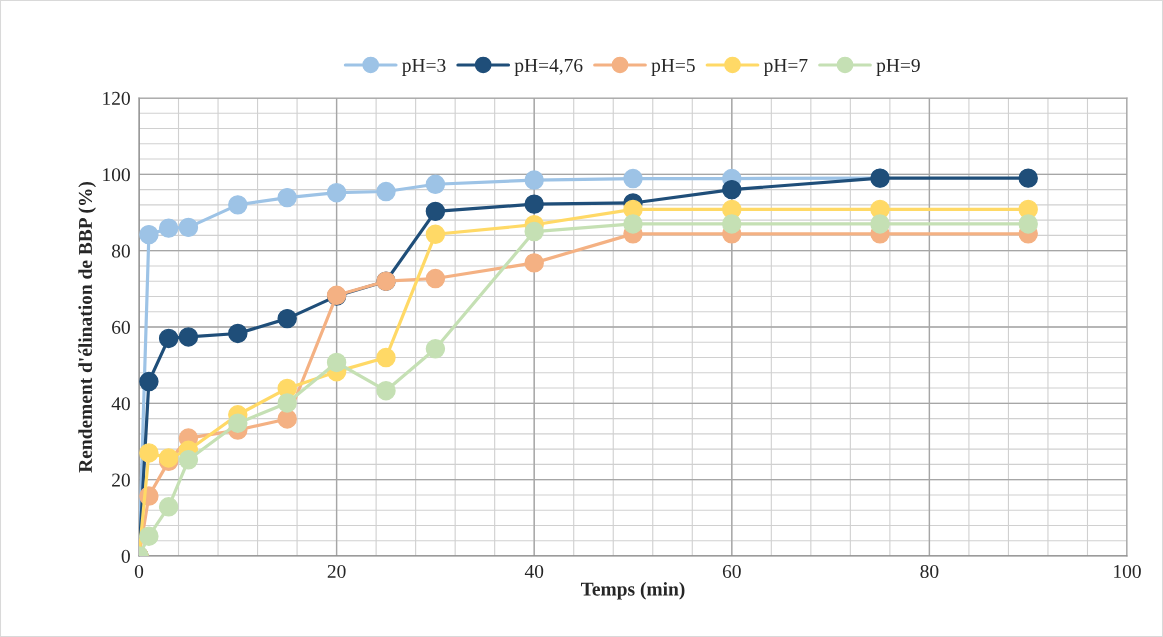 This screenshot has width=1163, height=637. Describe the element at coordinates (120, 251) in the screenshot. I see `y-tick-label: 80` at that location.